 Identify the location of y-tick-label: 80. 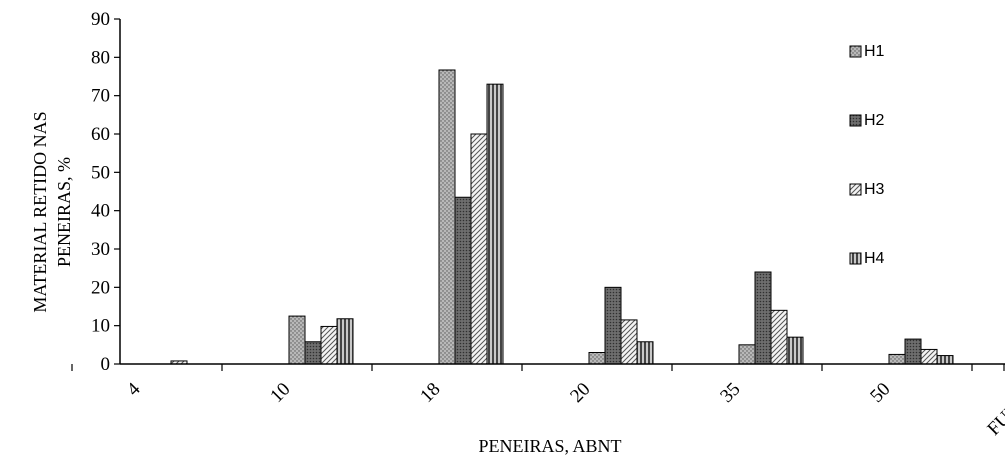
(100, 57).